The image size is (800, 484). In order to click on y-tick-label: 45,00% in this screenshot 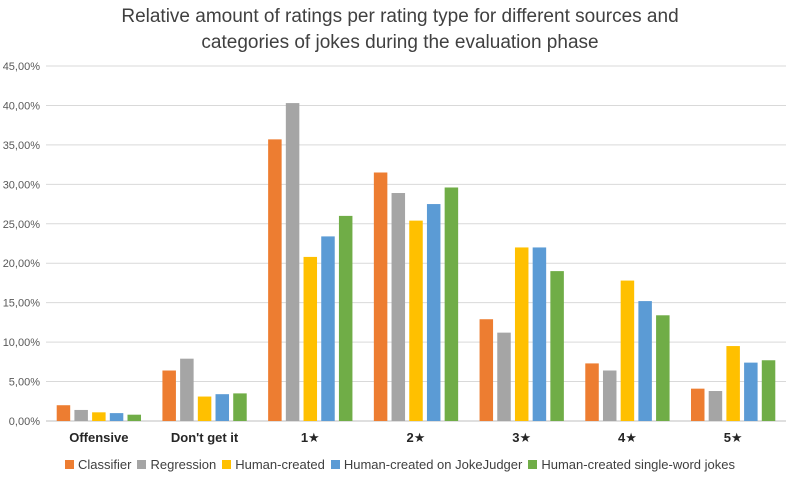, I will do `click(22, 67)`.